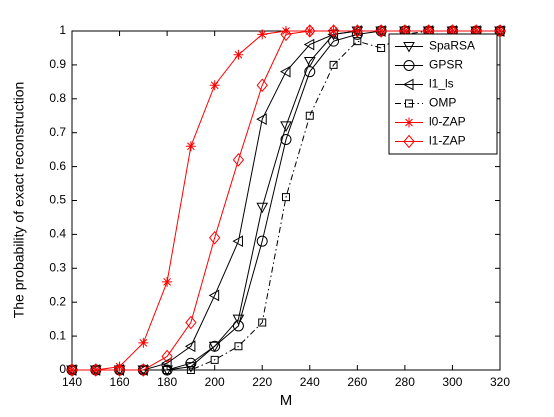 This screenshot has height=417, width=554. What do you see at coordinates (443, 94) in the screenshot?
I see `legend-box` at bounding box center [443, 94].